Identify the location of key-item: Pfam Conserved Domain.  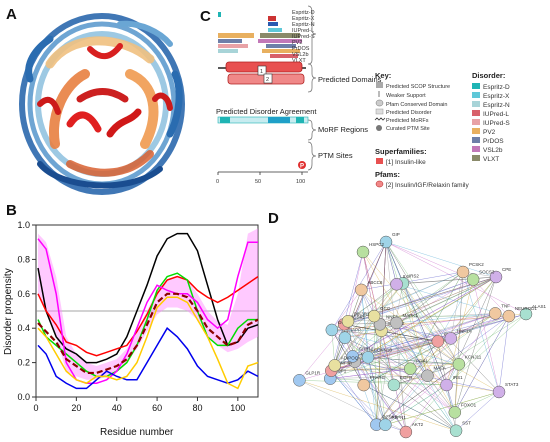
(416, 105).